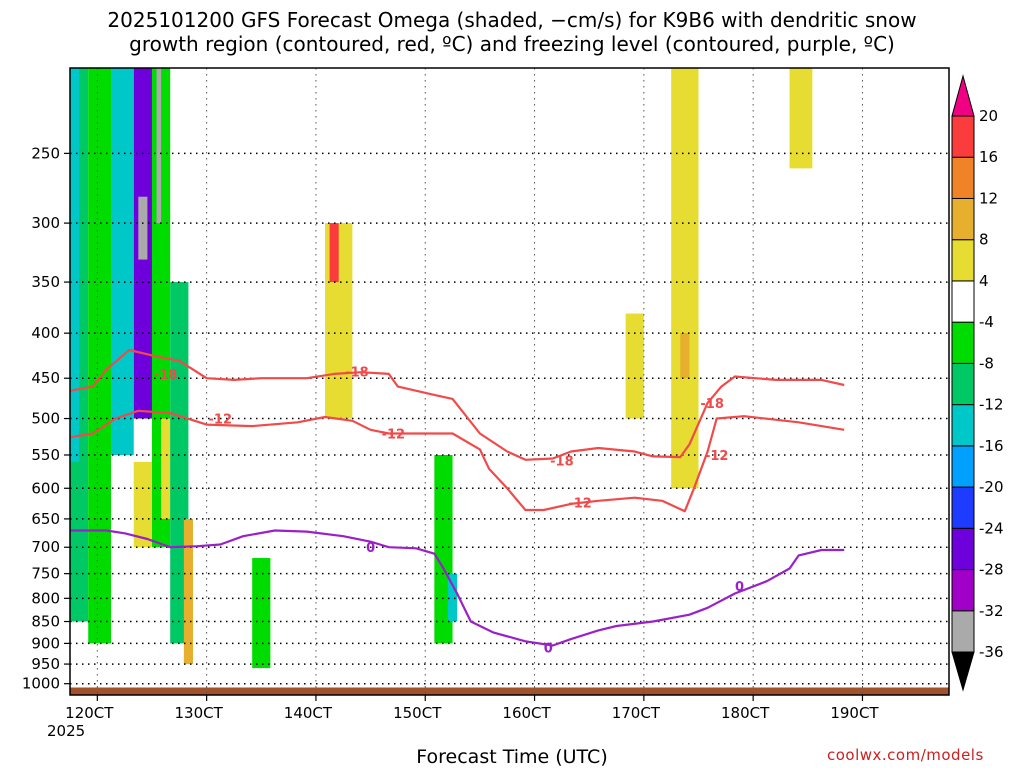  What do you see at coordinates (45, 333) in the screenshot?
I see `y-tick-label: 400` at bounding box center [45, 333].